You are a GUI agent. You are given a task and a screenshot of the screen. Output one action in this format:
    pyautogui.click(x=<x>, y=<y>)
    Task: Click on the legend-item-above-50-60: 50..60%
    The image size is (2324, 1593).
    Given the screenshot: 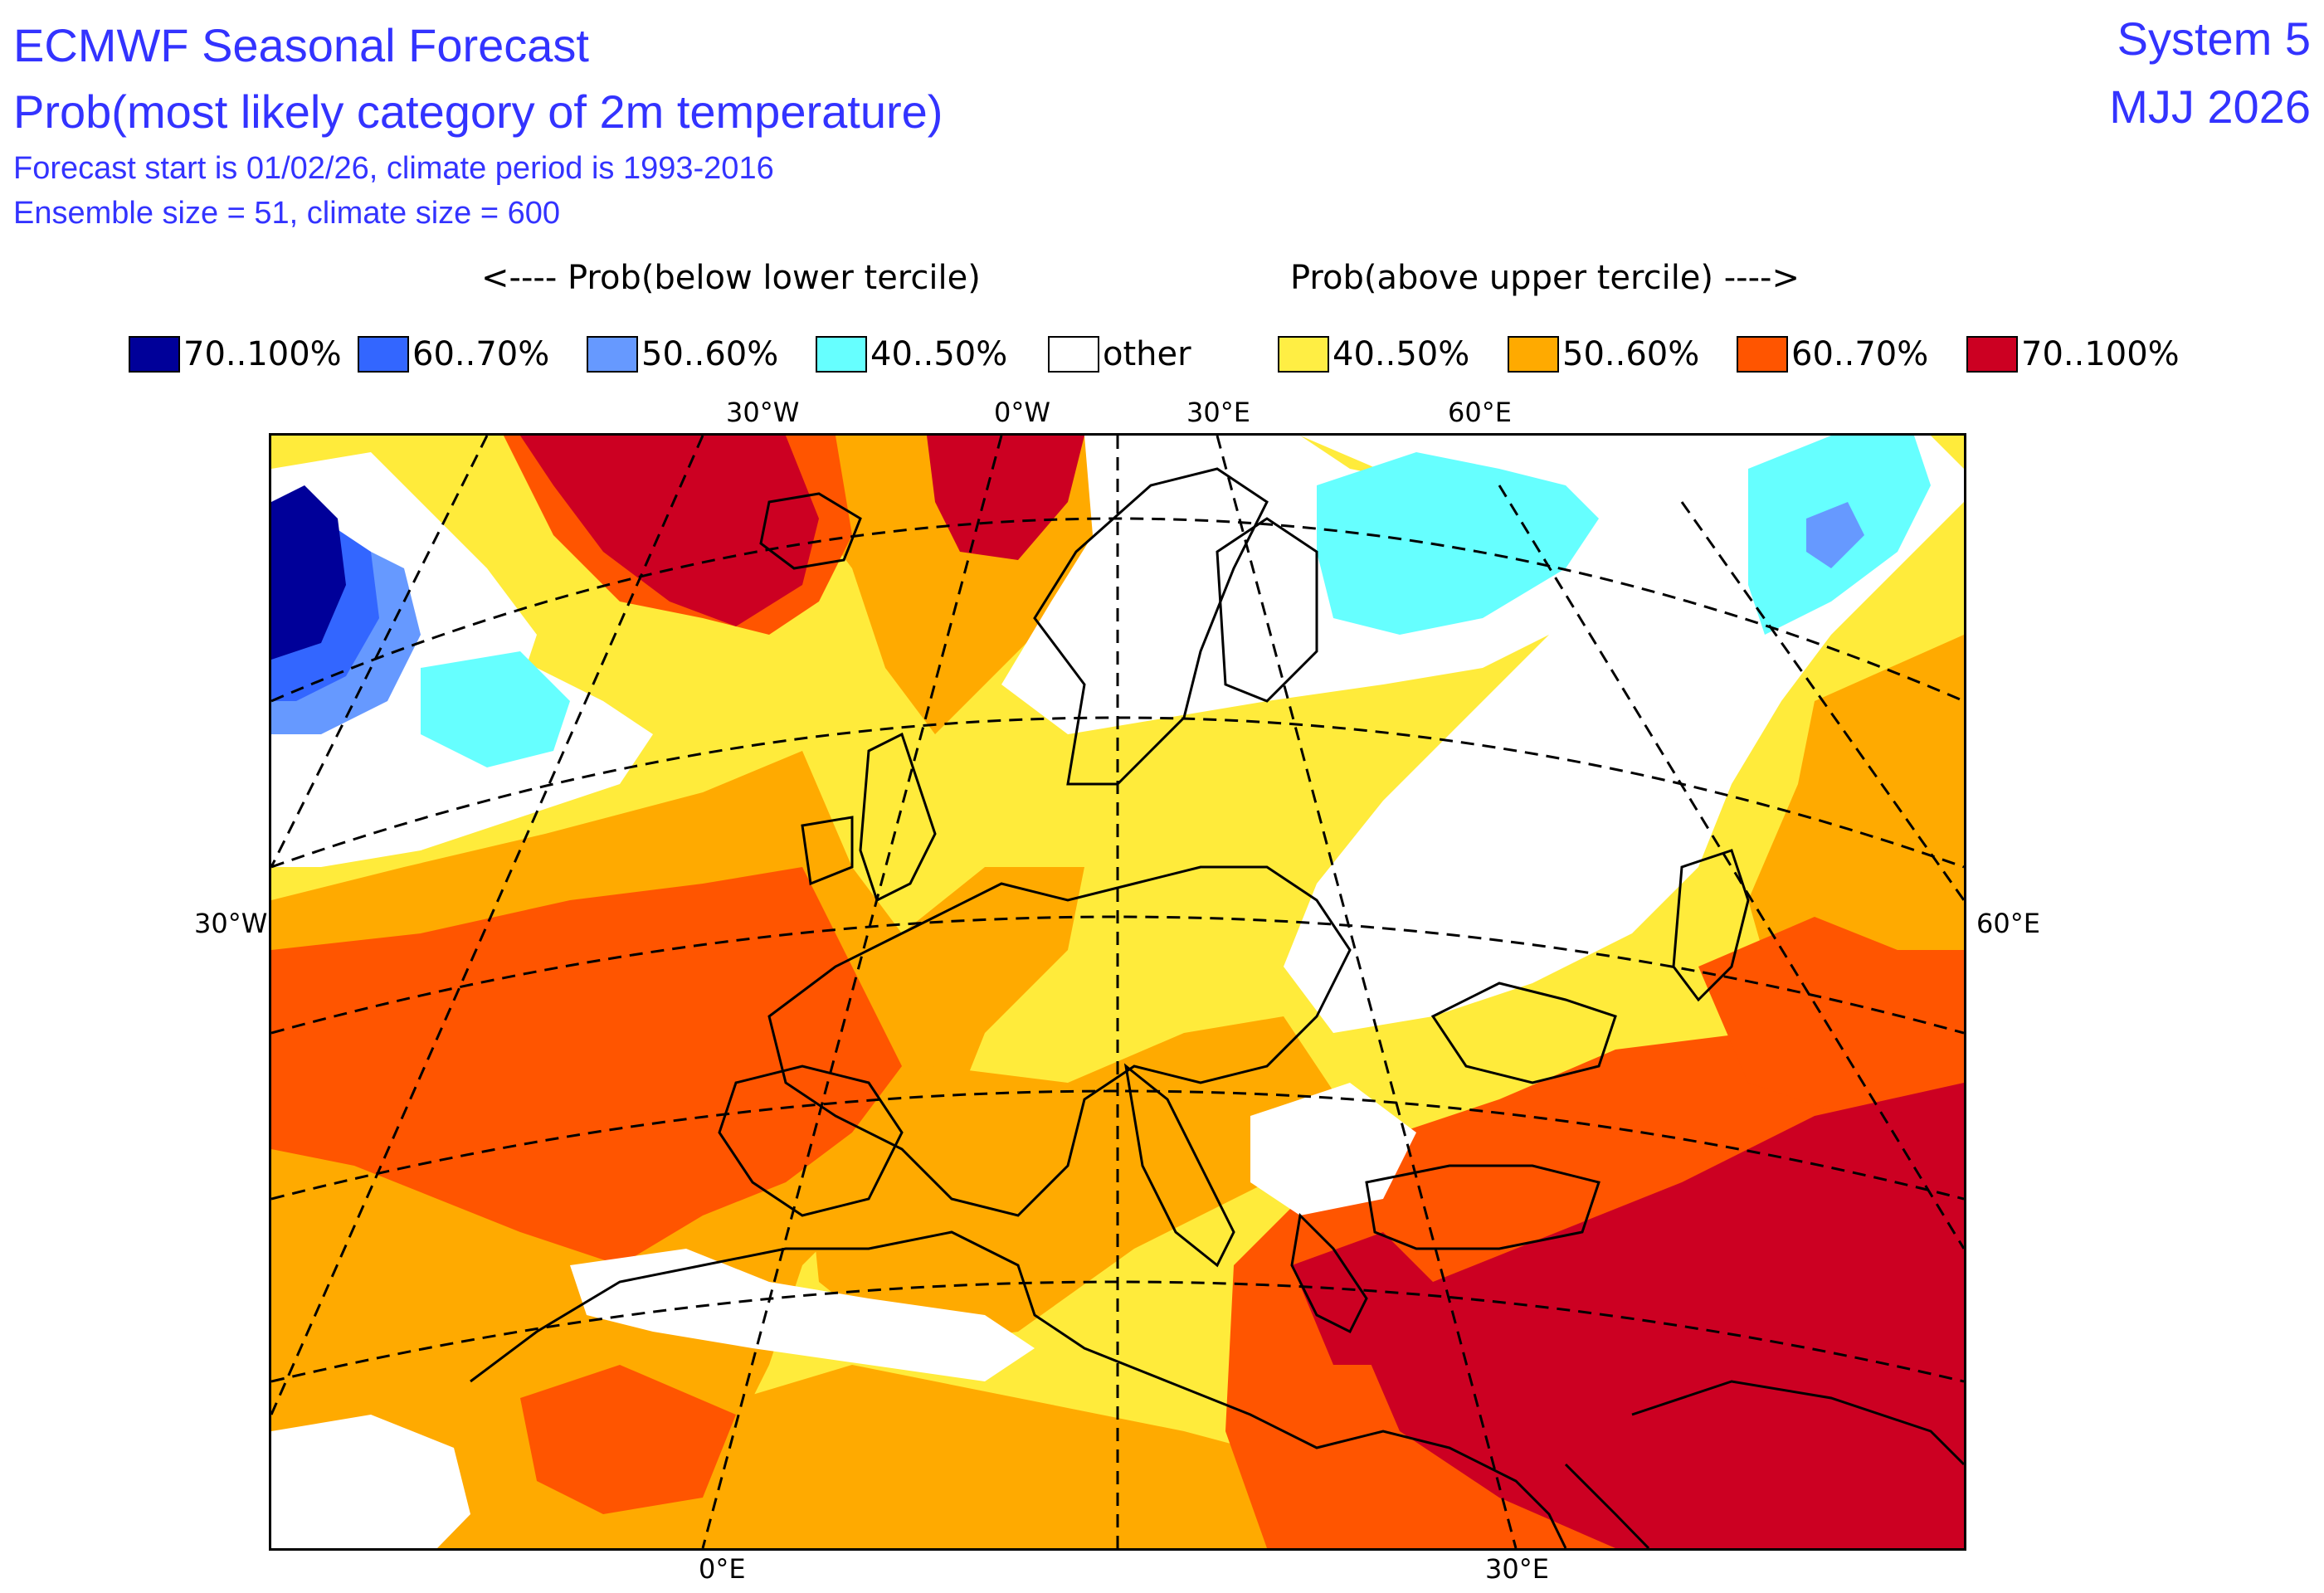 What is the action you would take?
    pyautogui.click(x=1603, y=354)
    